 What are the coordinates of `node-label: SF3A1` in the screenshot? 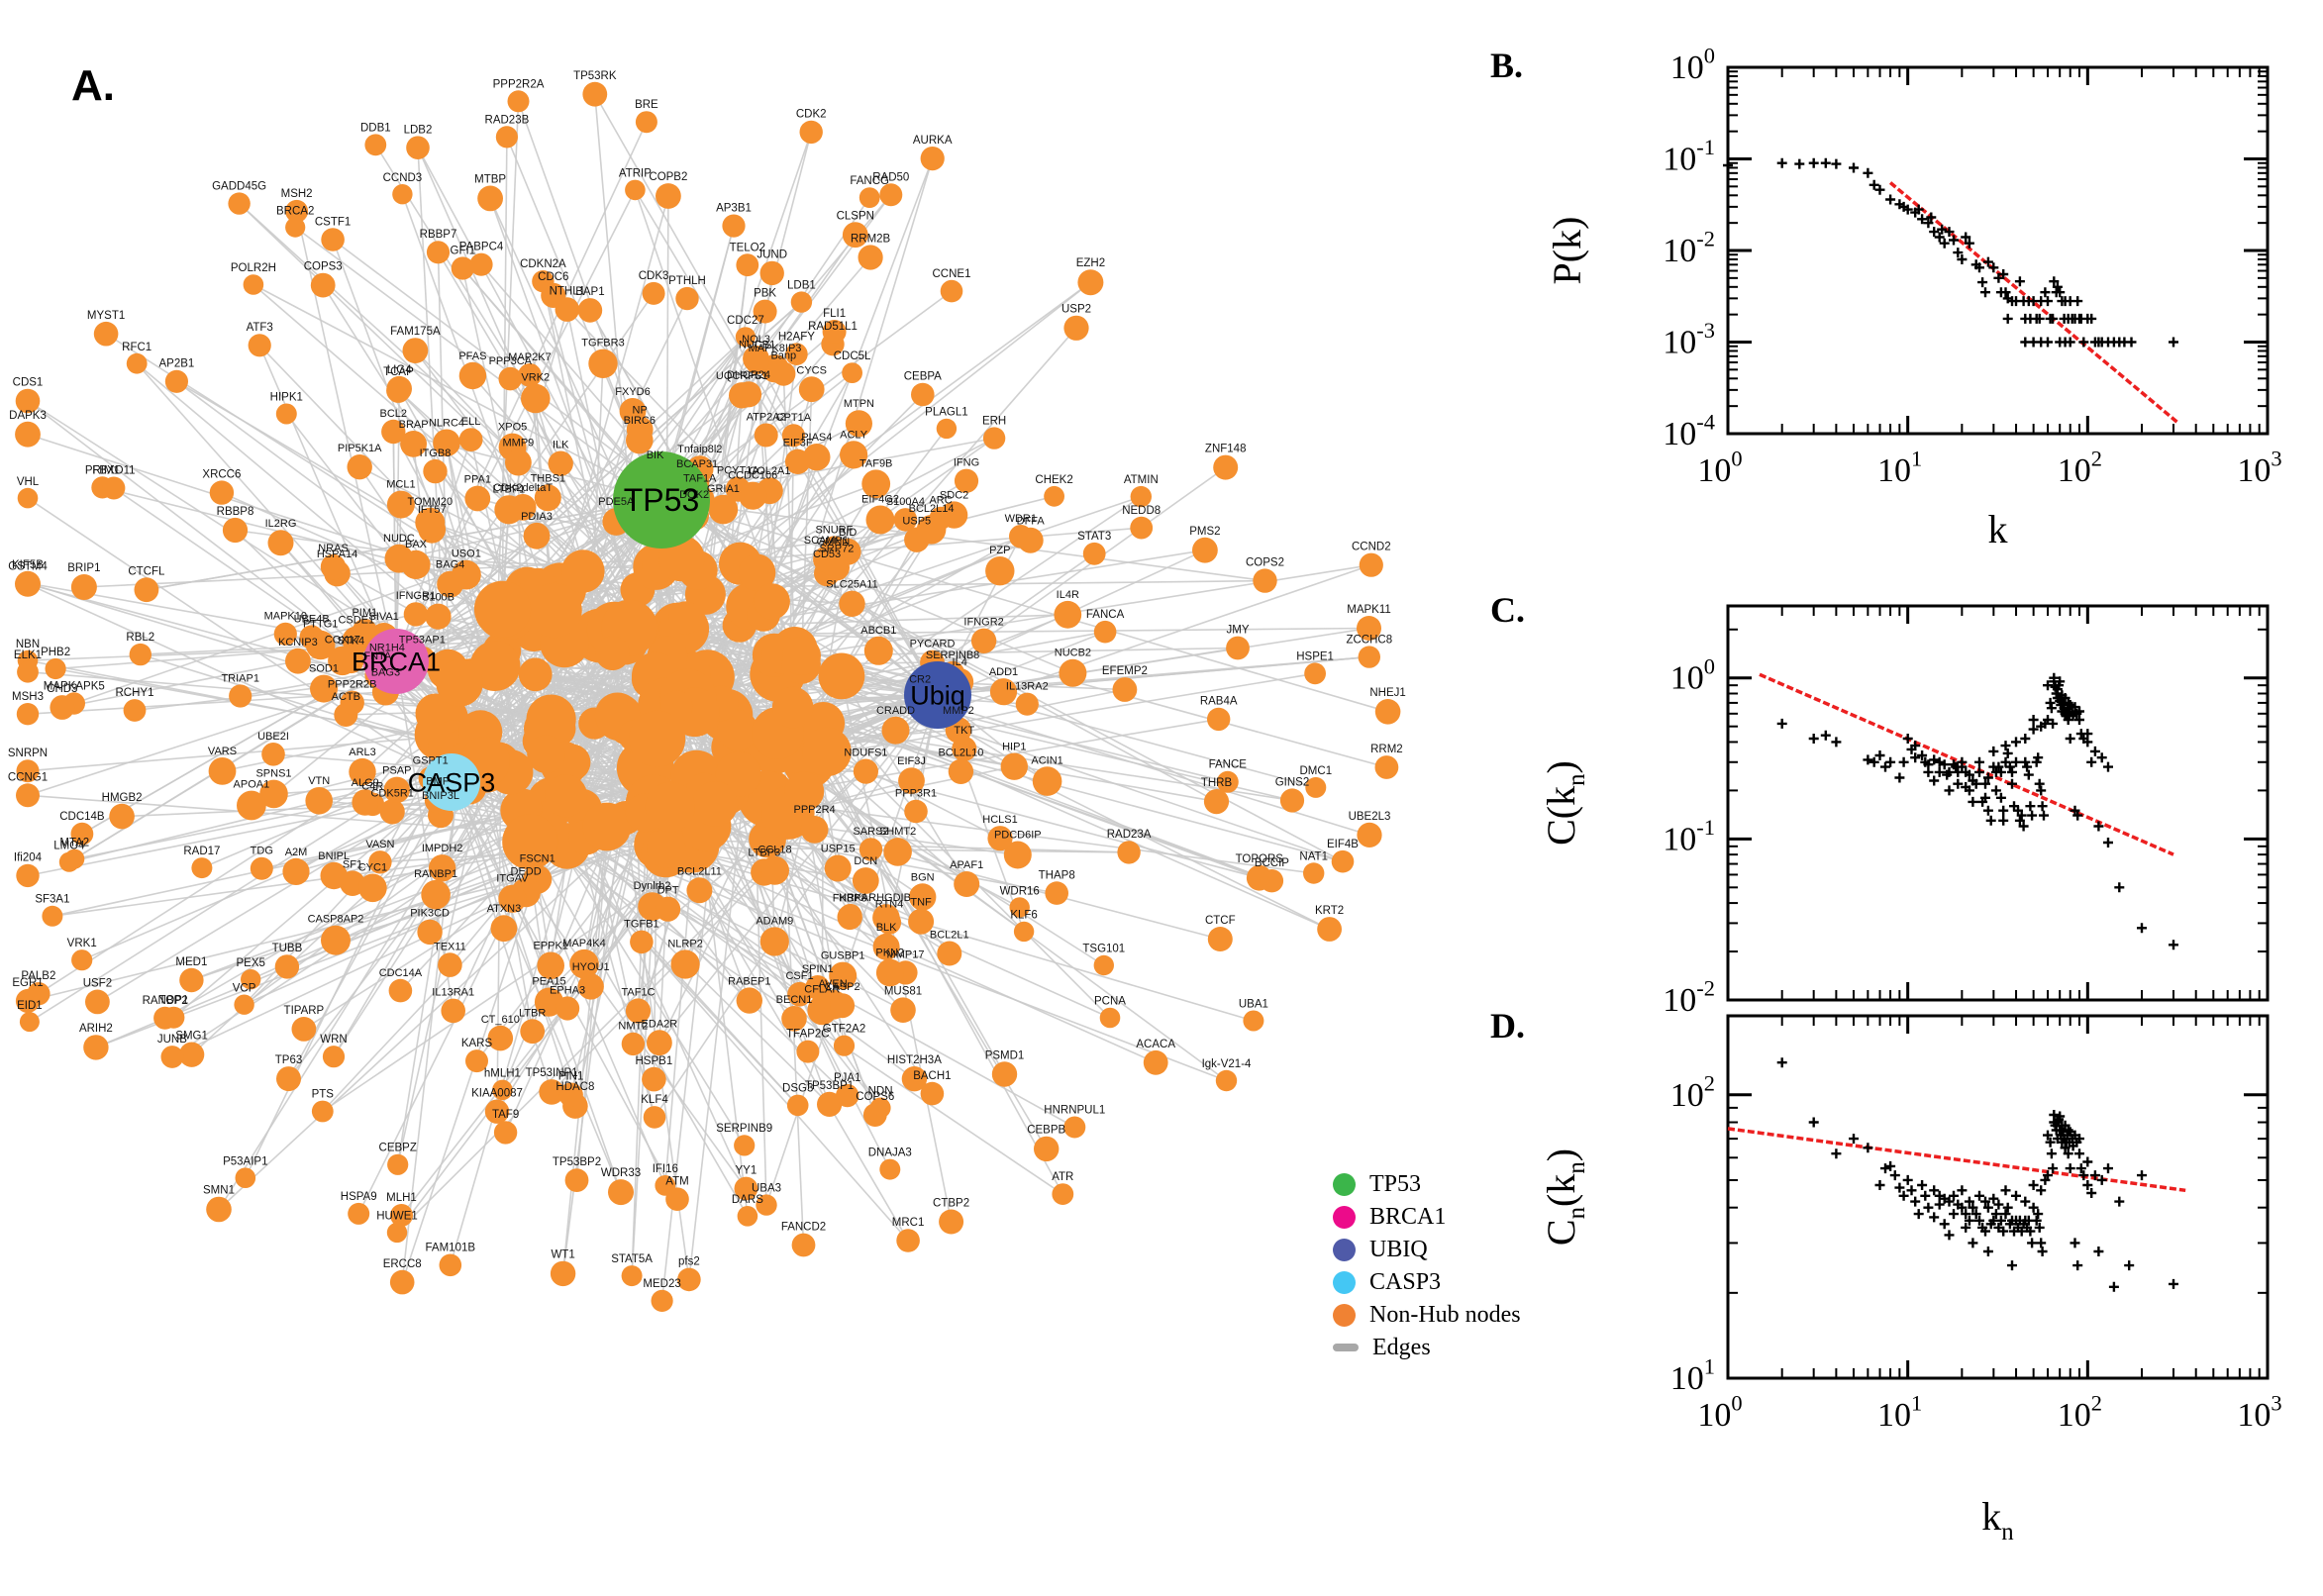 It's located at (52, 900).